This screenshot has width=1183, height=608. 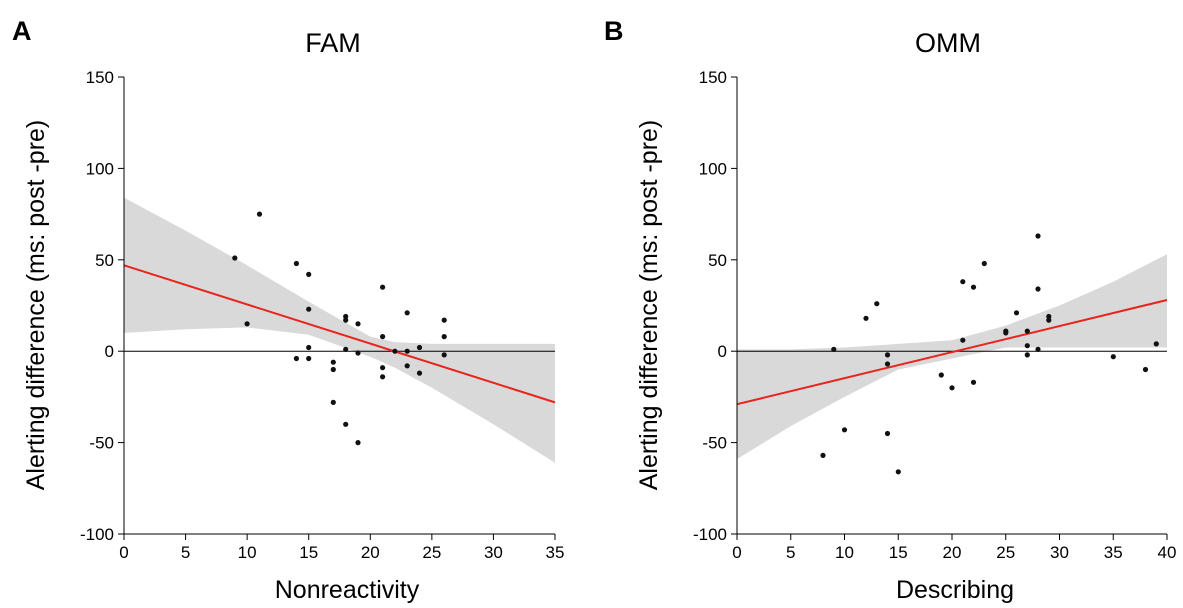 What do you see at coordinates (1059, 552) in the screenshot?
I see `panel-b-x-tick-label: 30` at bounding box center [1059, 552].